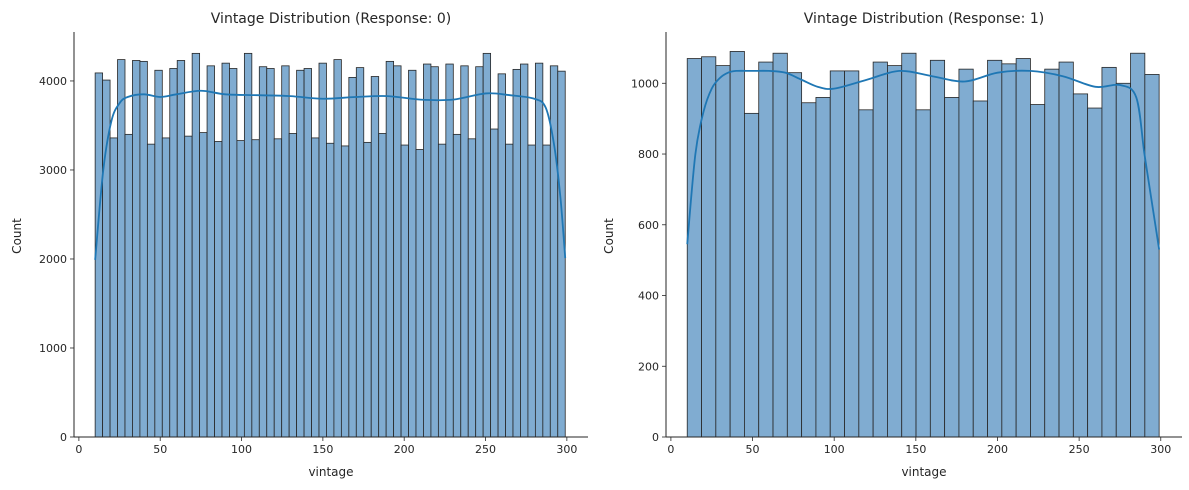 The width and height of the screenshot is (1189, 490). I want to click on kde-curve-group, so click(330, 174).